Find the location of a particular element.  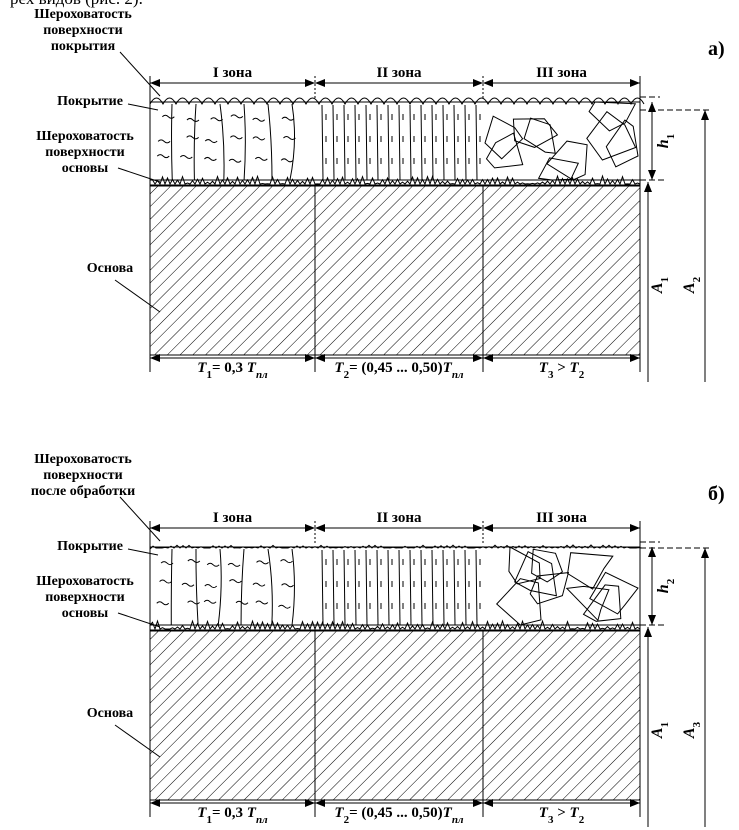

panel-label: а) is located at coordinates (716, 49).